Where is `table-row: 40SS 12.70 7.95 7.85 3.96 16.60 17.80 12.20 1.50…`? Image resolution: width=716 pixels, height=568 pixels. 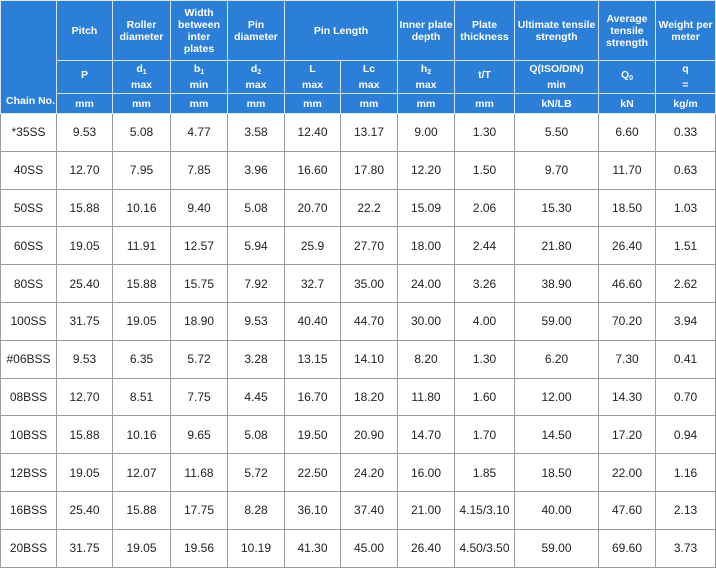
table-row: 40SS 12.70 7.95 7.85 3.96 16.60 17.80 12.20 1.50… is located at coordinates (358, 170).